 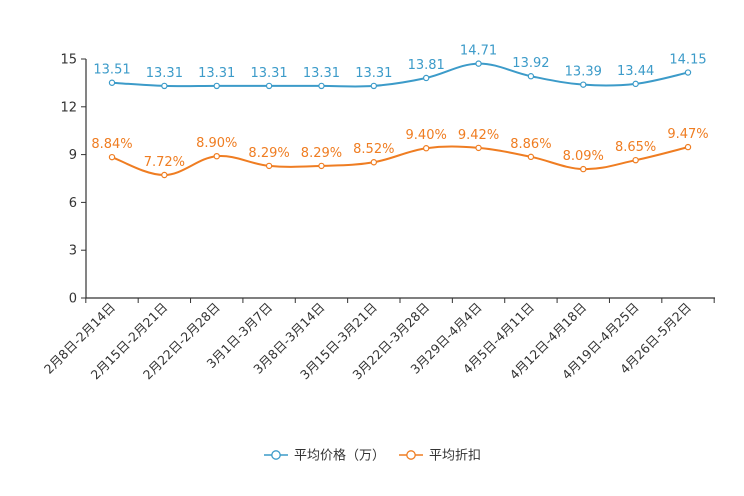 I want to click on y-tick-label: 9, so click(x=73, y=155).